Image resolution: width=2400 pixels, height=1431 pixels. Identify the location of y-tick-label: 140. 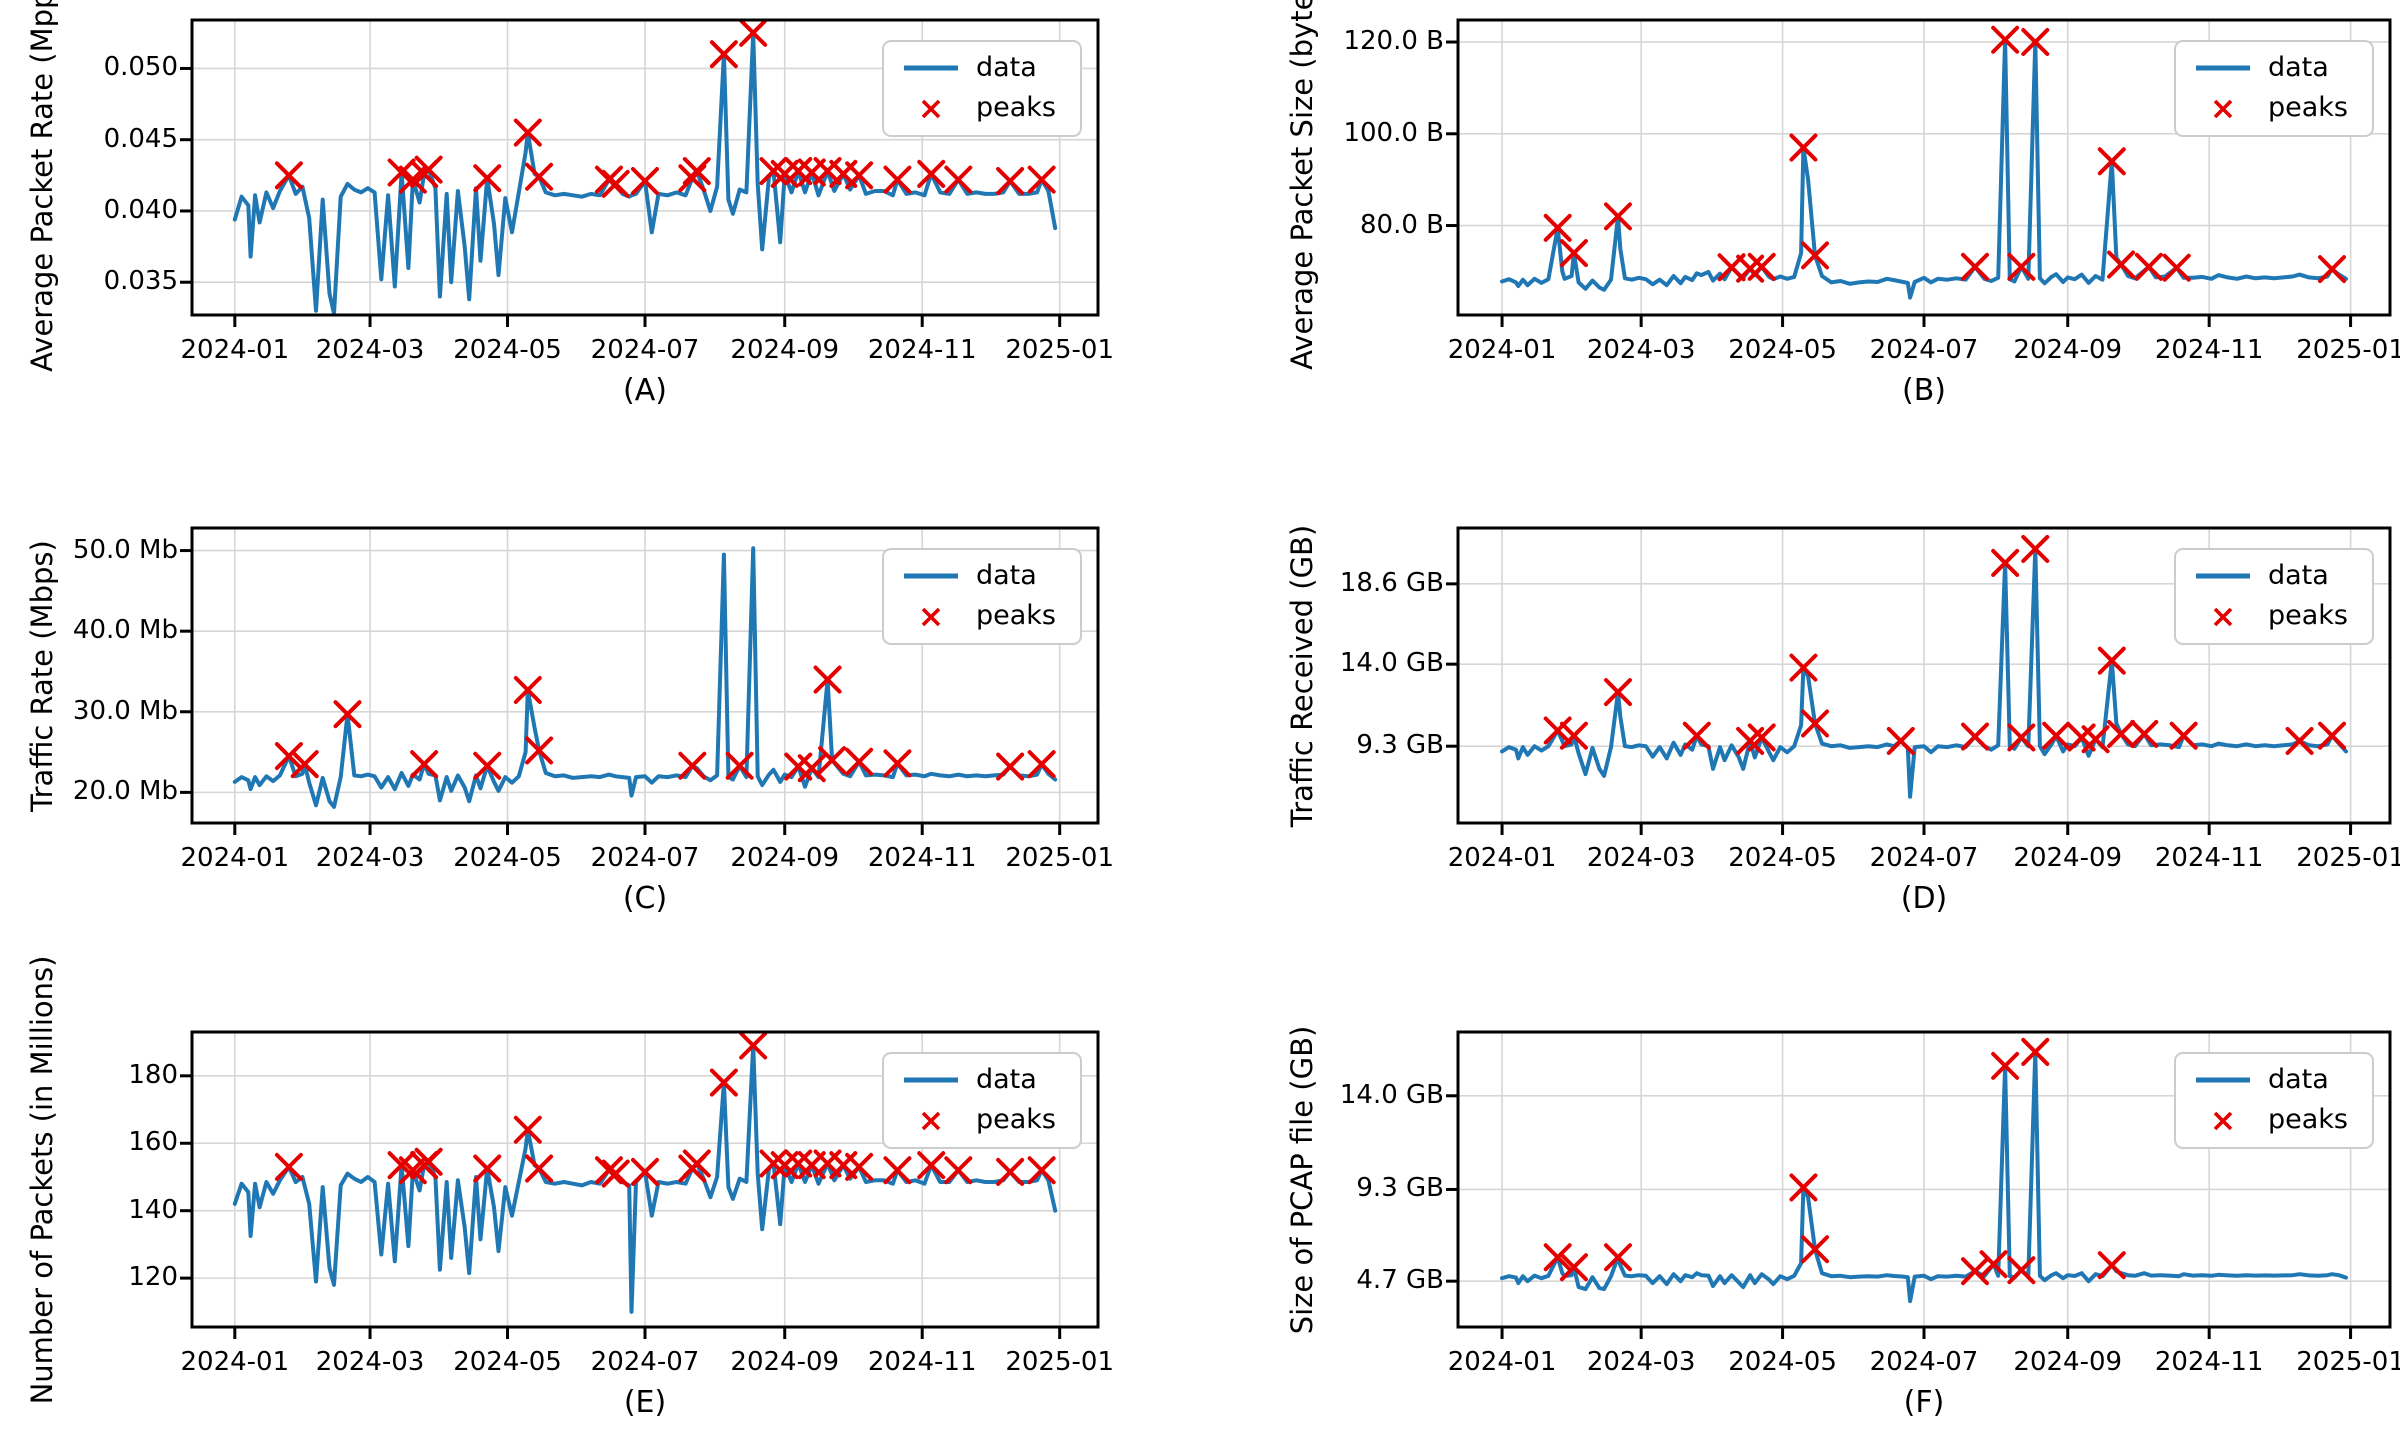
(153, 1209).